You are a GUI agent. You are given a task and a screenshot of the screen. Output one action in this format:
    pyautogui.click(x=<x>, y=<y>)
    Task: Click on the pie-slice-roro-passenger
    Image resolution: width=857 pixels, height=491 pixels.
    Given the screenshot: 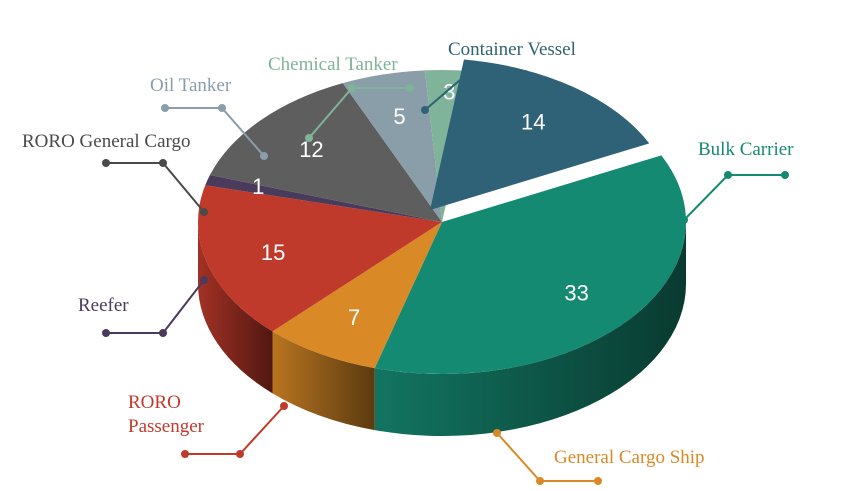 What is the action you would take?
    pyautogui.click(x=319, y=258)
    